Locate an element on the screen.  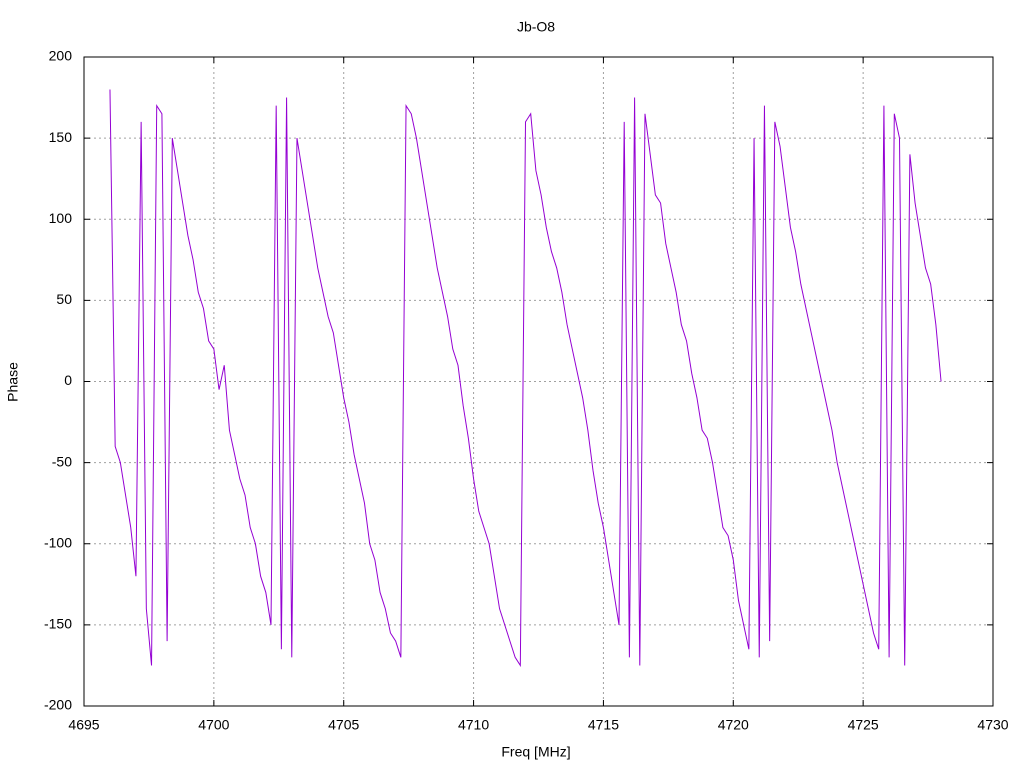
x-tick-label: 4725 is located at coordinates (863, 725).